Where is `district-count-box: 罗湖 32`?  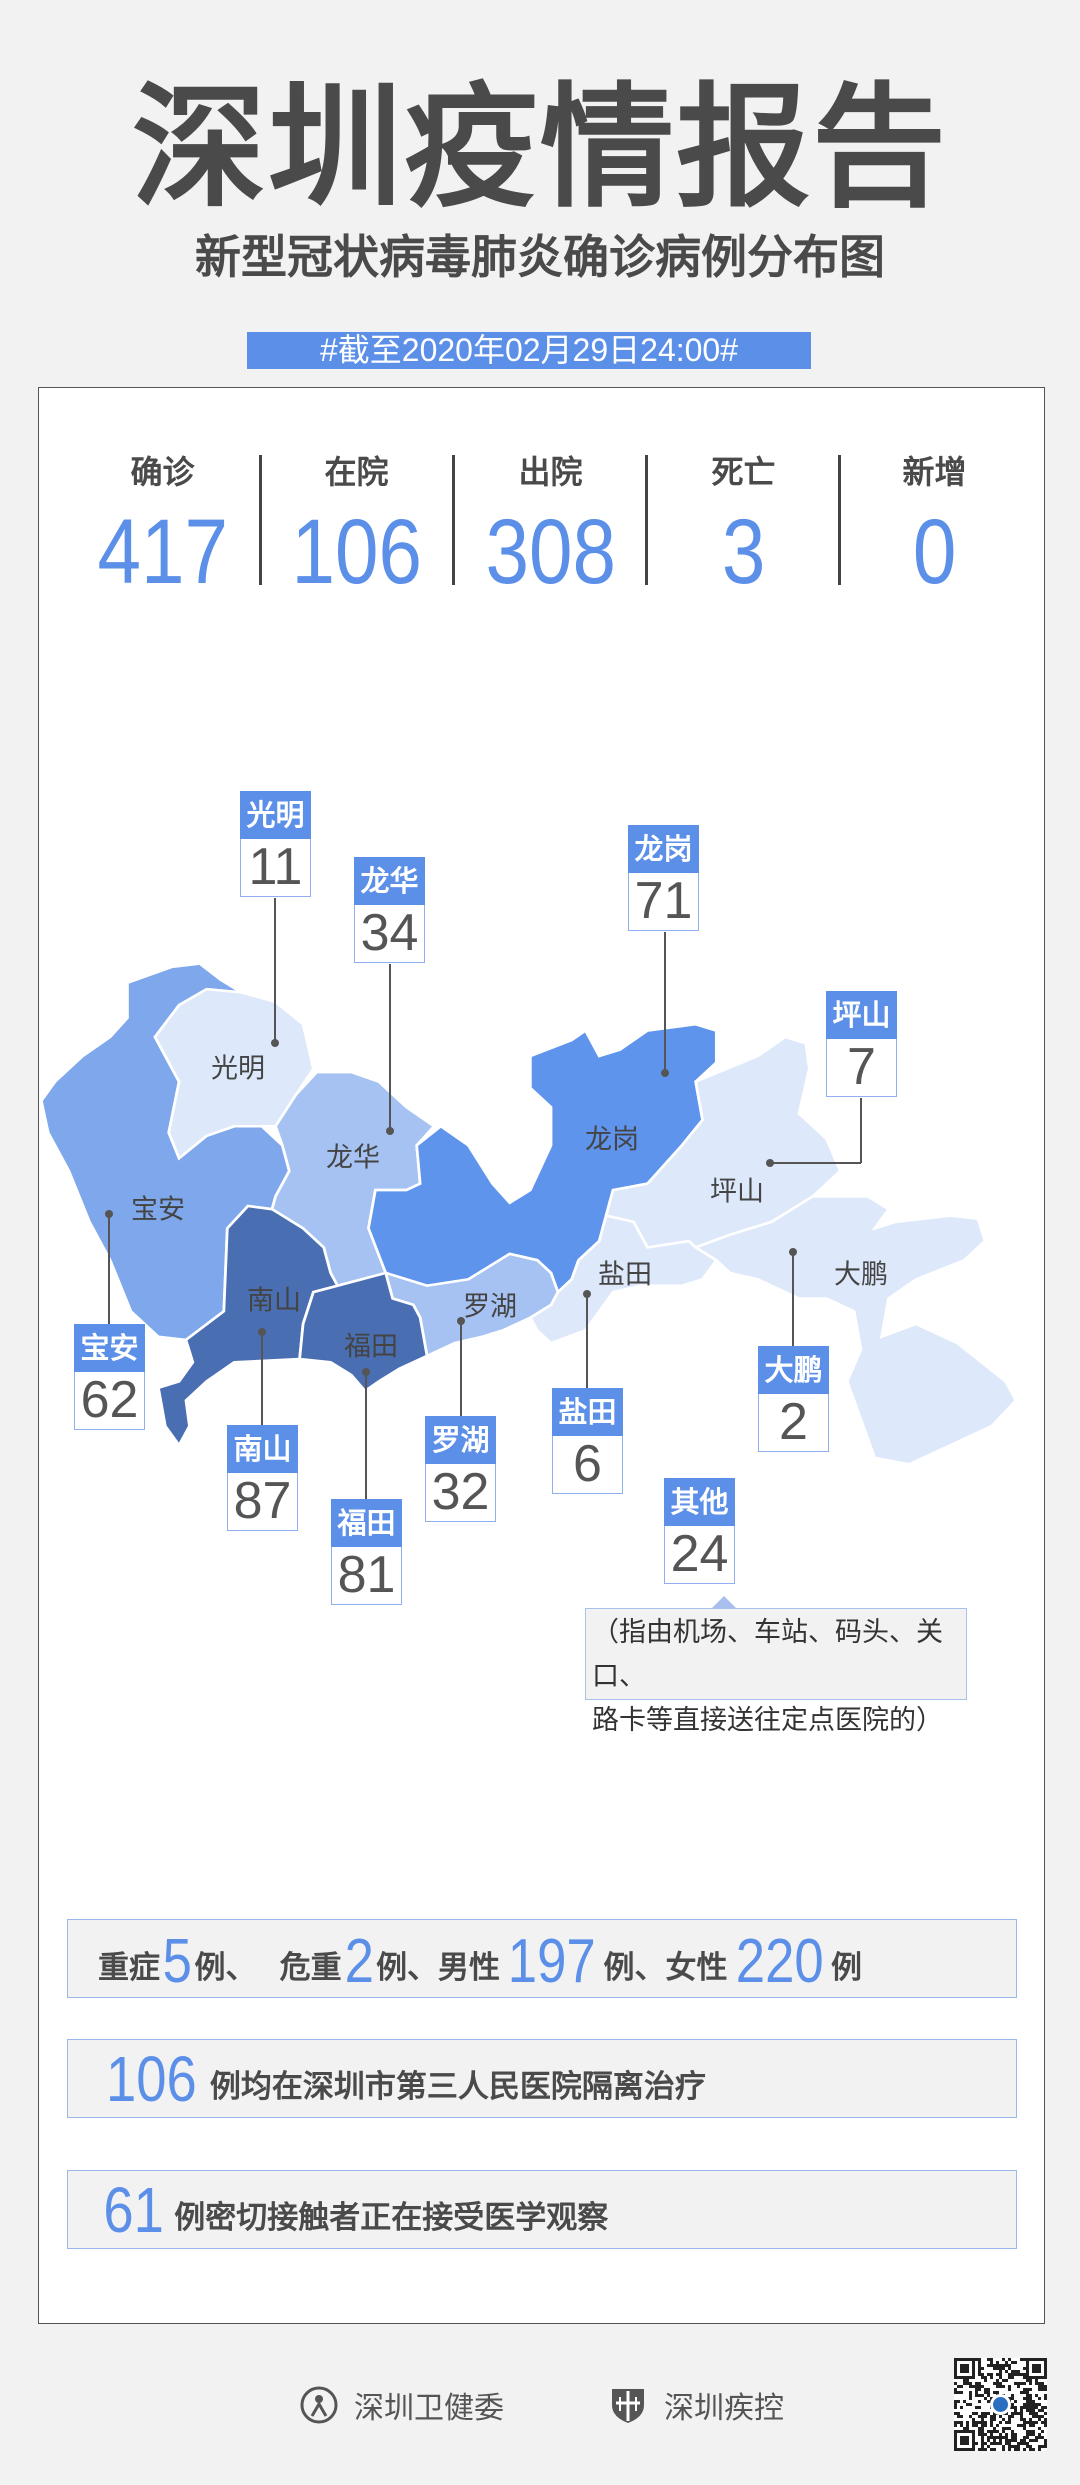
district-count-box: 罗湖 32 is located at coordinates (460, 1469).